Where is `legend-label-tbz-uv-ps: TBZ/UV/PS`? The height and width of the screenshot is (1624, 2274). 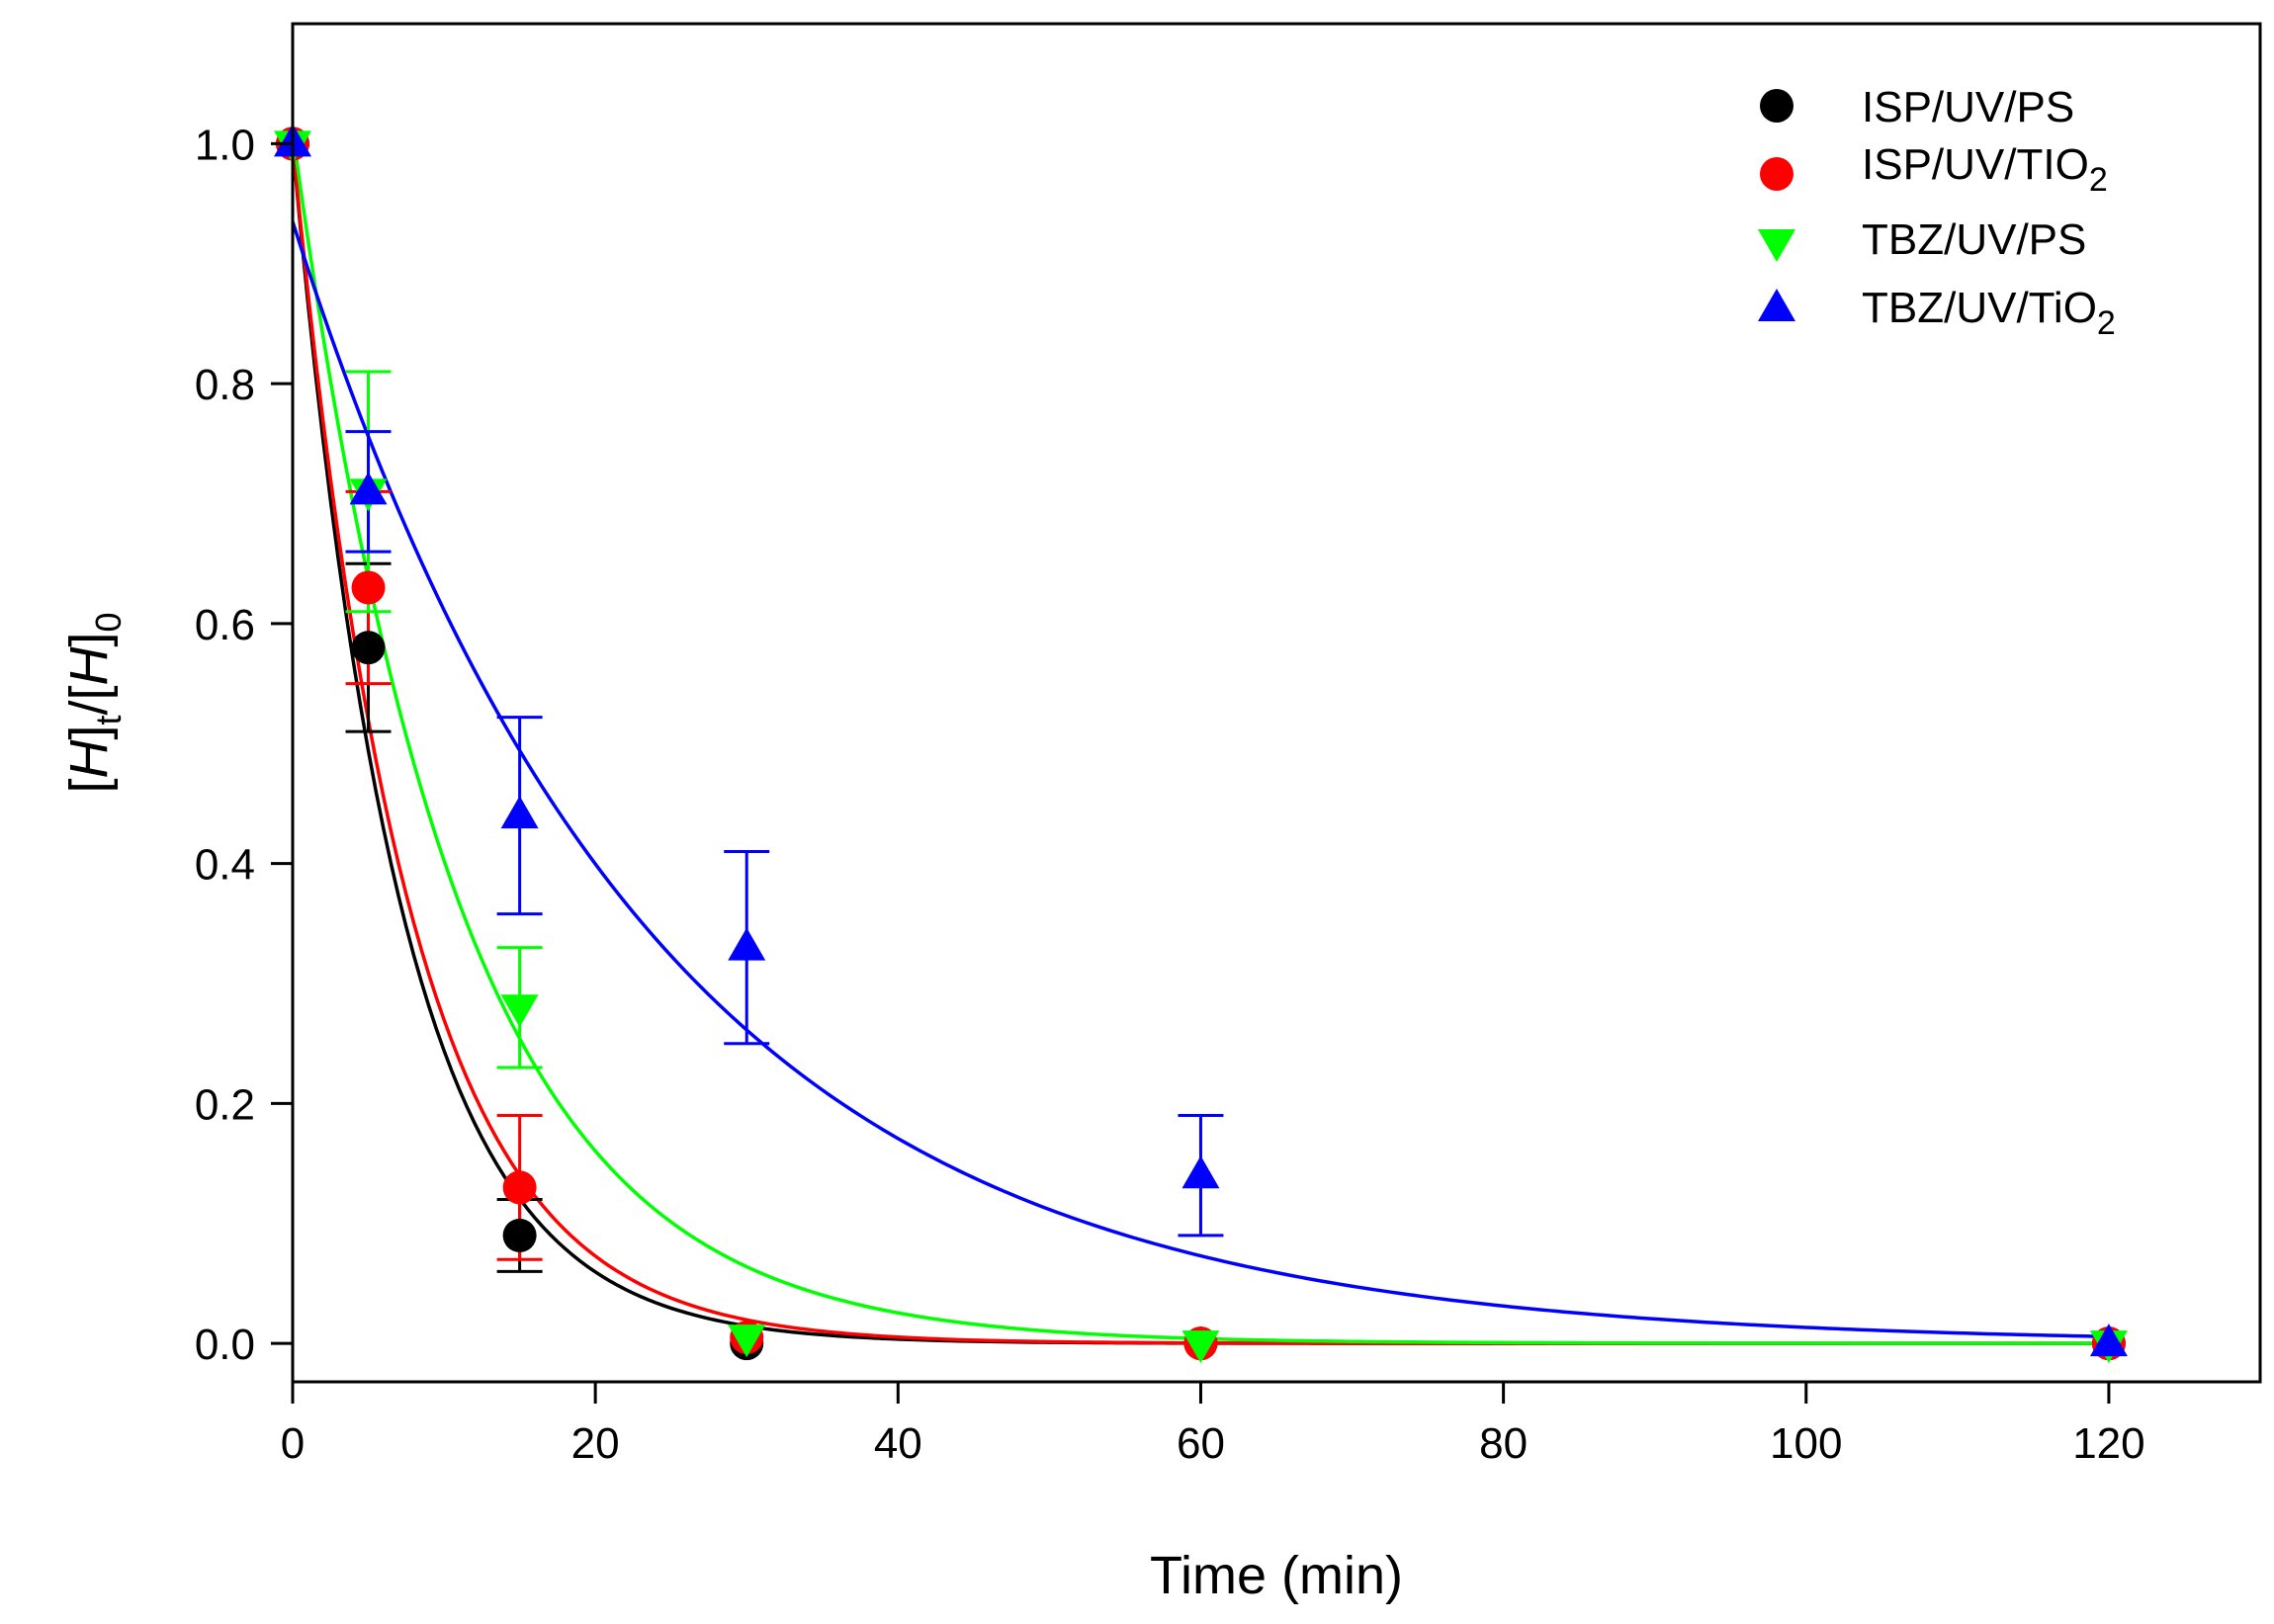 legend-label-tbz-uv-ps: TBZ/UV/PS is located at coordinates (1974, 239).